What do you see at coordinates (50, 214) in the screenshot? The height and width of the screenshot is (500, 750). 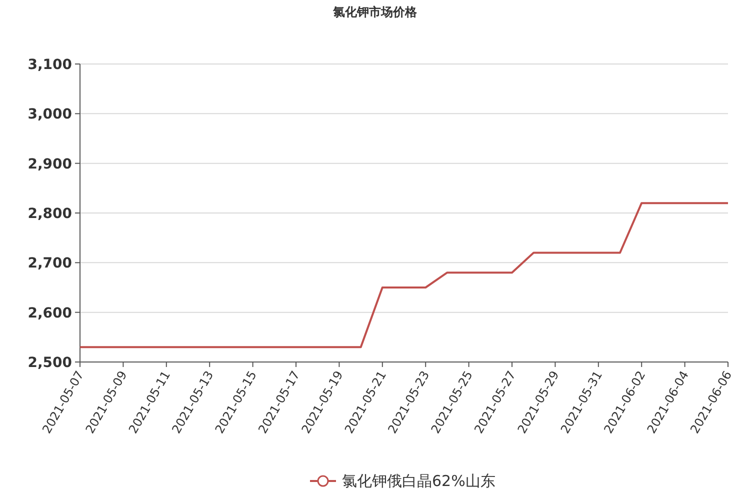 I see `y-tick-label: 2,800` at bounding box center [50, 214].